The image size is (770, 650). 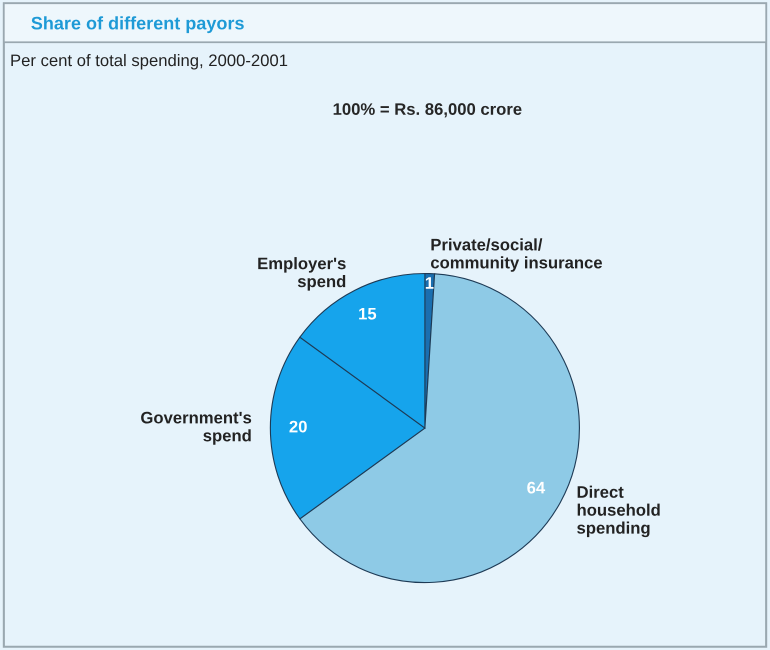 What do you see at coordinates (367, 314) in the screenshot?
I see `data-label: 15` at bounding box center [367, 314].